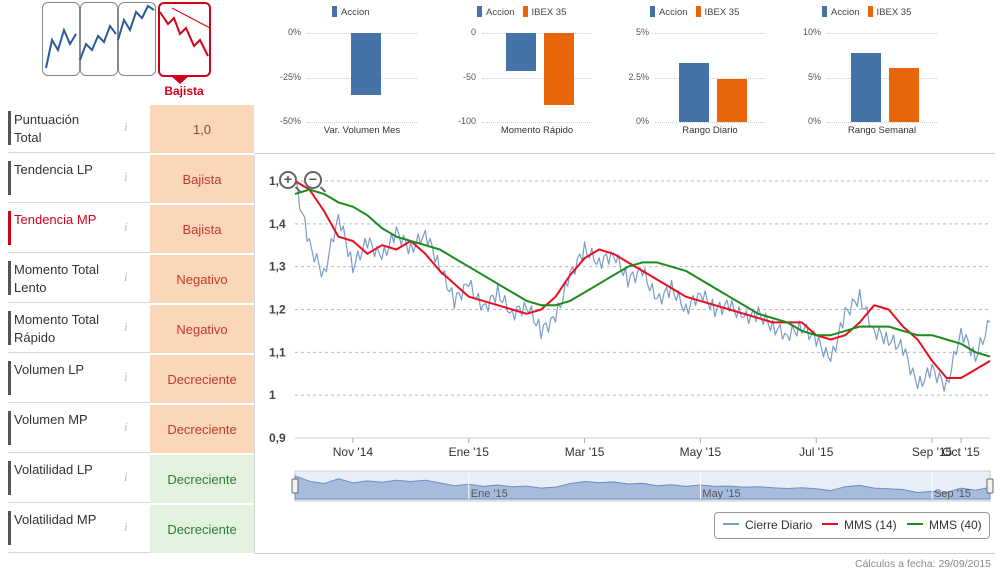 Image resolution: width=1001 pixels, height=579 pixels. Describe the element at coordinates (638, 76) in the screenshot. I see `y-tick-label: 2.5%` at that location.